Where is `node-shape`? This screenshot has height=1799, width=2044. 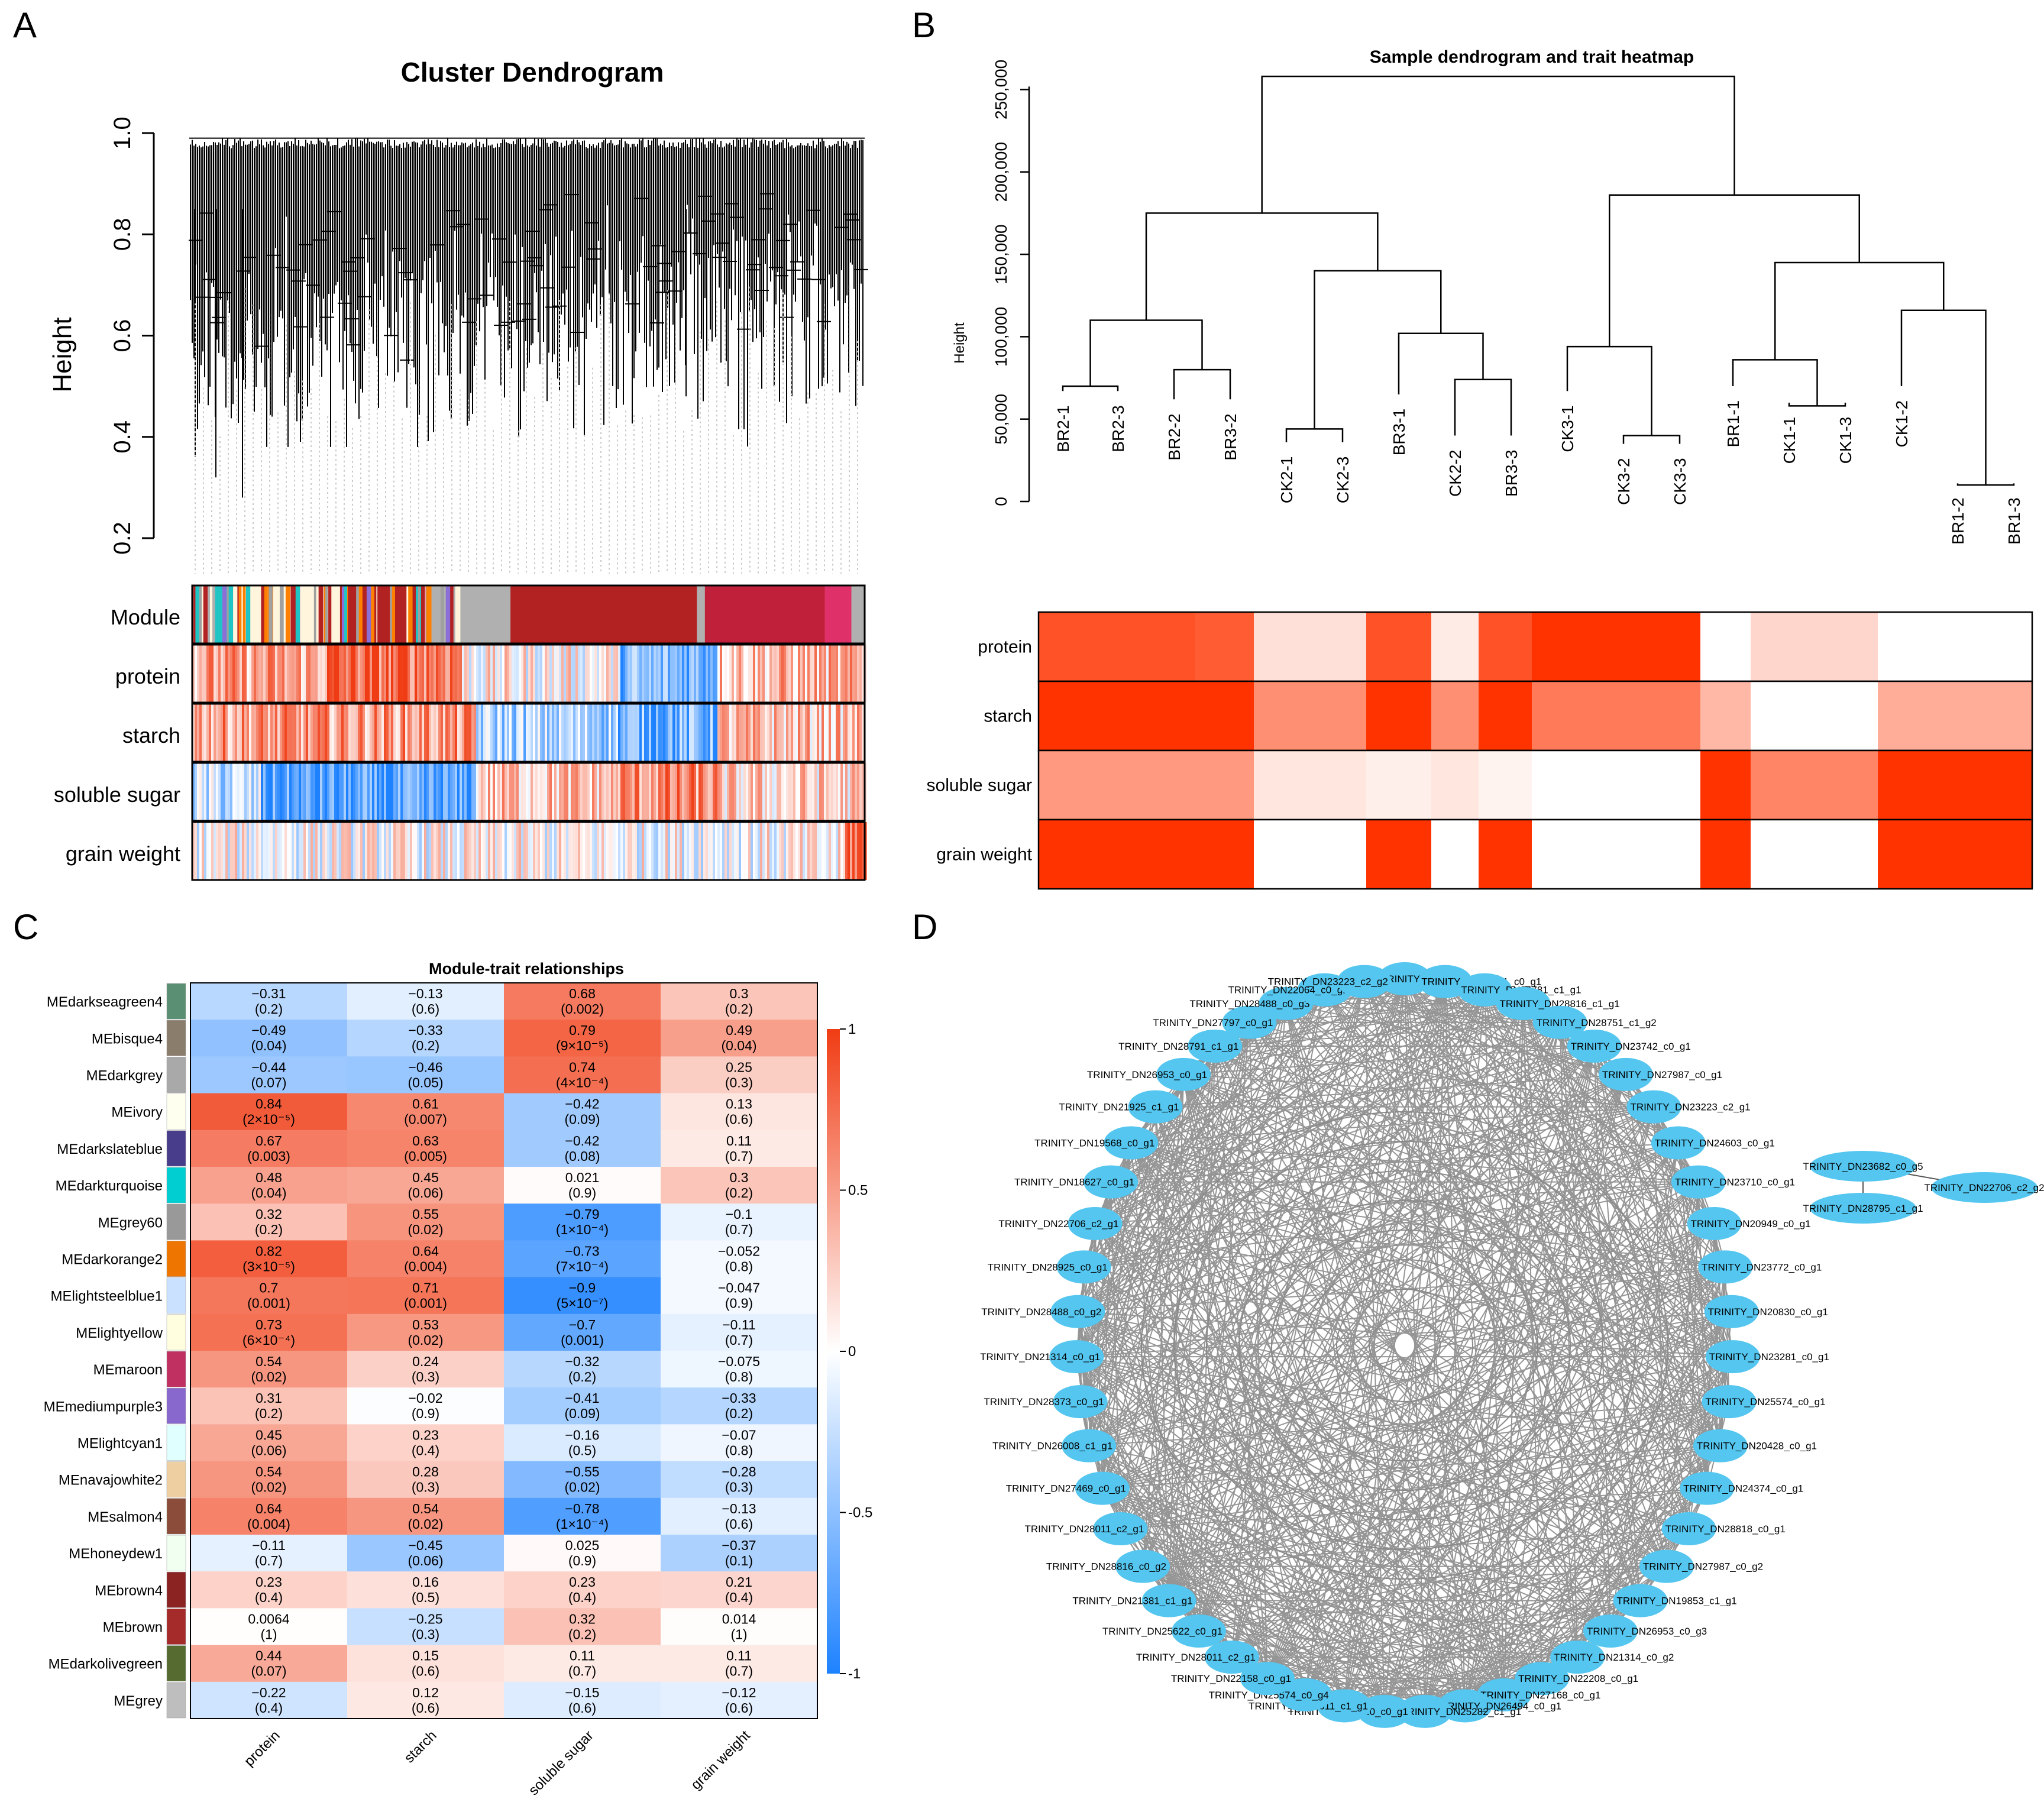
node-shape is located at coordinates (1120, 1528).